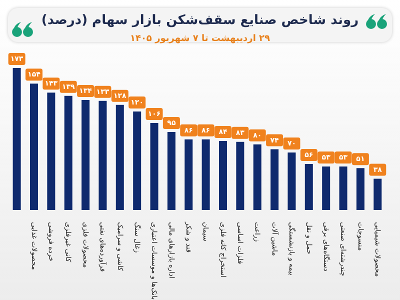  Describe the element at coordinates (200, 20) in the screenshot. I see `chart-title: روند شاخص صنایع سقف‌شکن بازار سهام (درصد)` at that location.